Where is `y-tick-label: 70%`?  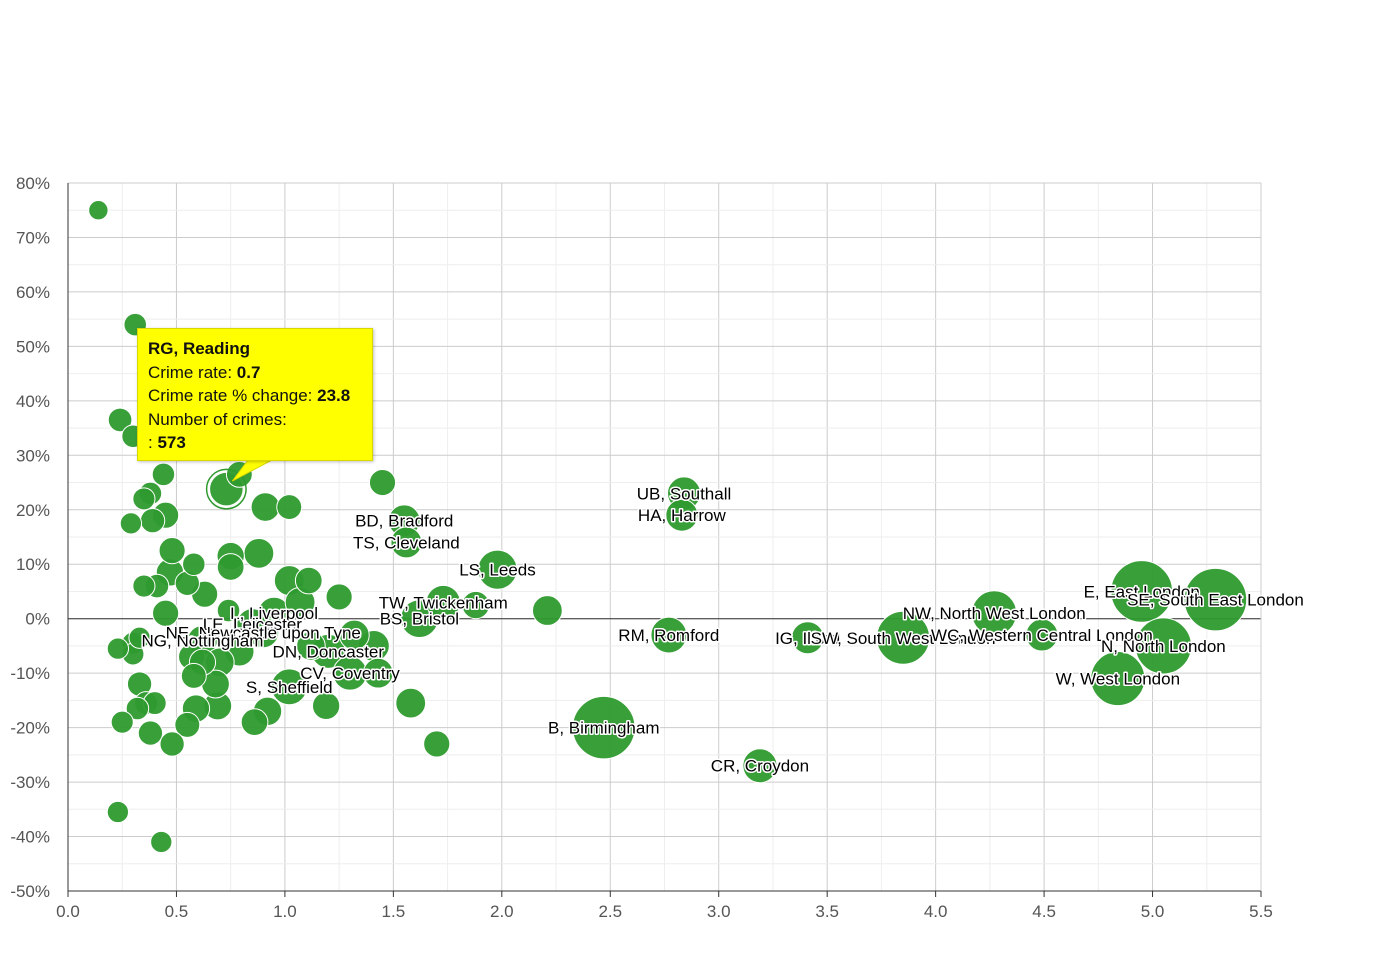
y-tick-label: 70% is located at coordinates (33, 237).